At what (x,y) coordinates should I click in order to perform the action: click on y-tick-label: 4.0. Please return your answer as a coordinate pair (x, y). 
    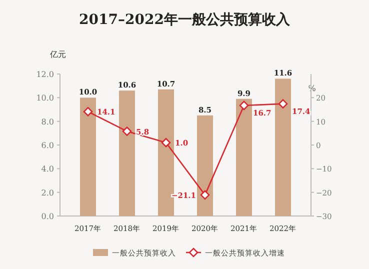
    Looking at the image, I should click on (47, 169).